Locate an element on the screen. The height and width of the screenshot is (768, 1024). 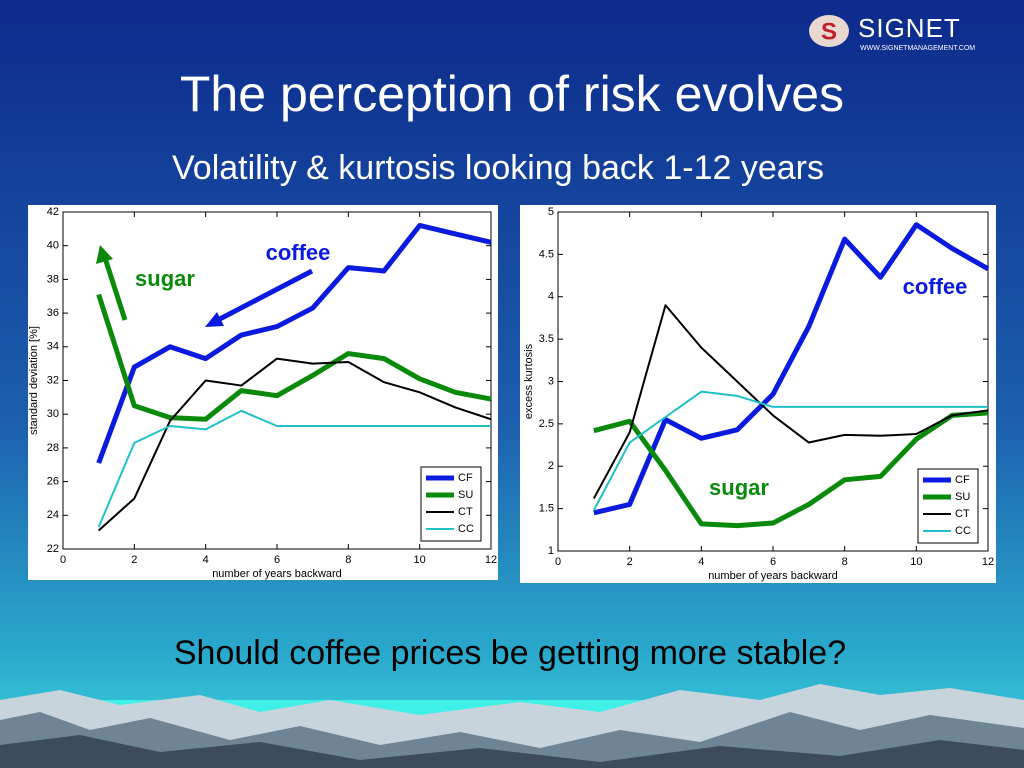
y-axis-label: standard deviation [%] is located at coordinates (34, 380).